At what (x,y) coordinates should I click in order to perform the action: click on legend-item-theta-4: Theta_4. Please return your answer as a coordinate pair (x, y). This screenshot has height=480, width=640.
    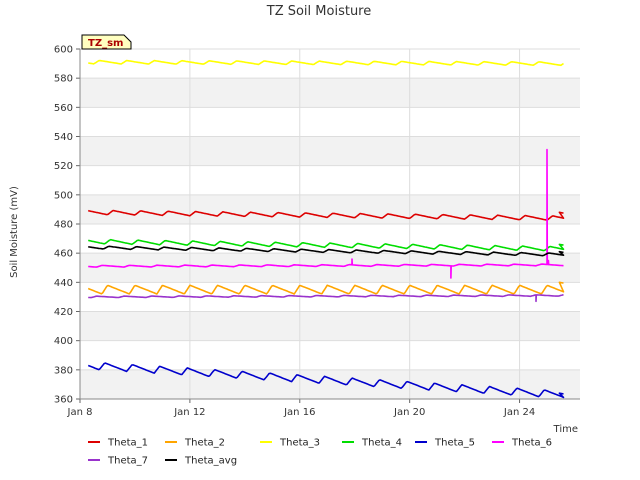
    Looking at the image, I should click on (372, 443).